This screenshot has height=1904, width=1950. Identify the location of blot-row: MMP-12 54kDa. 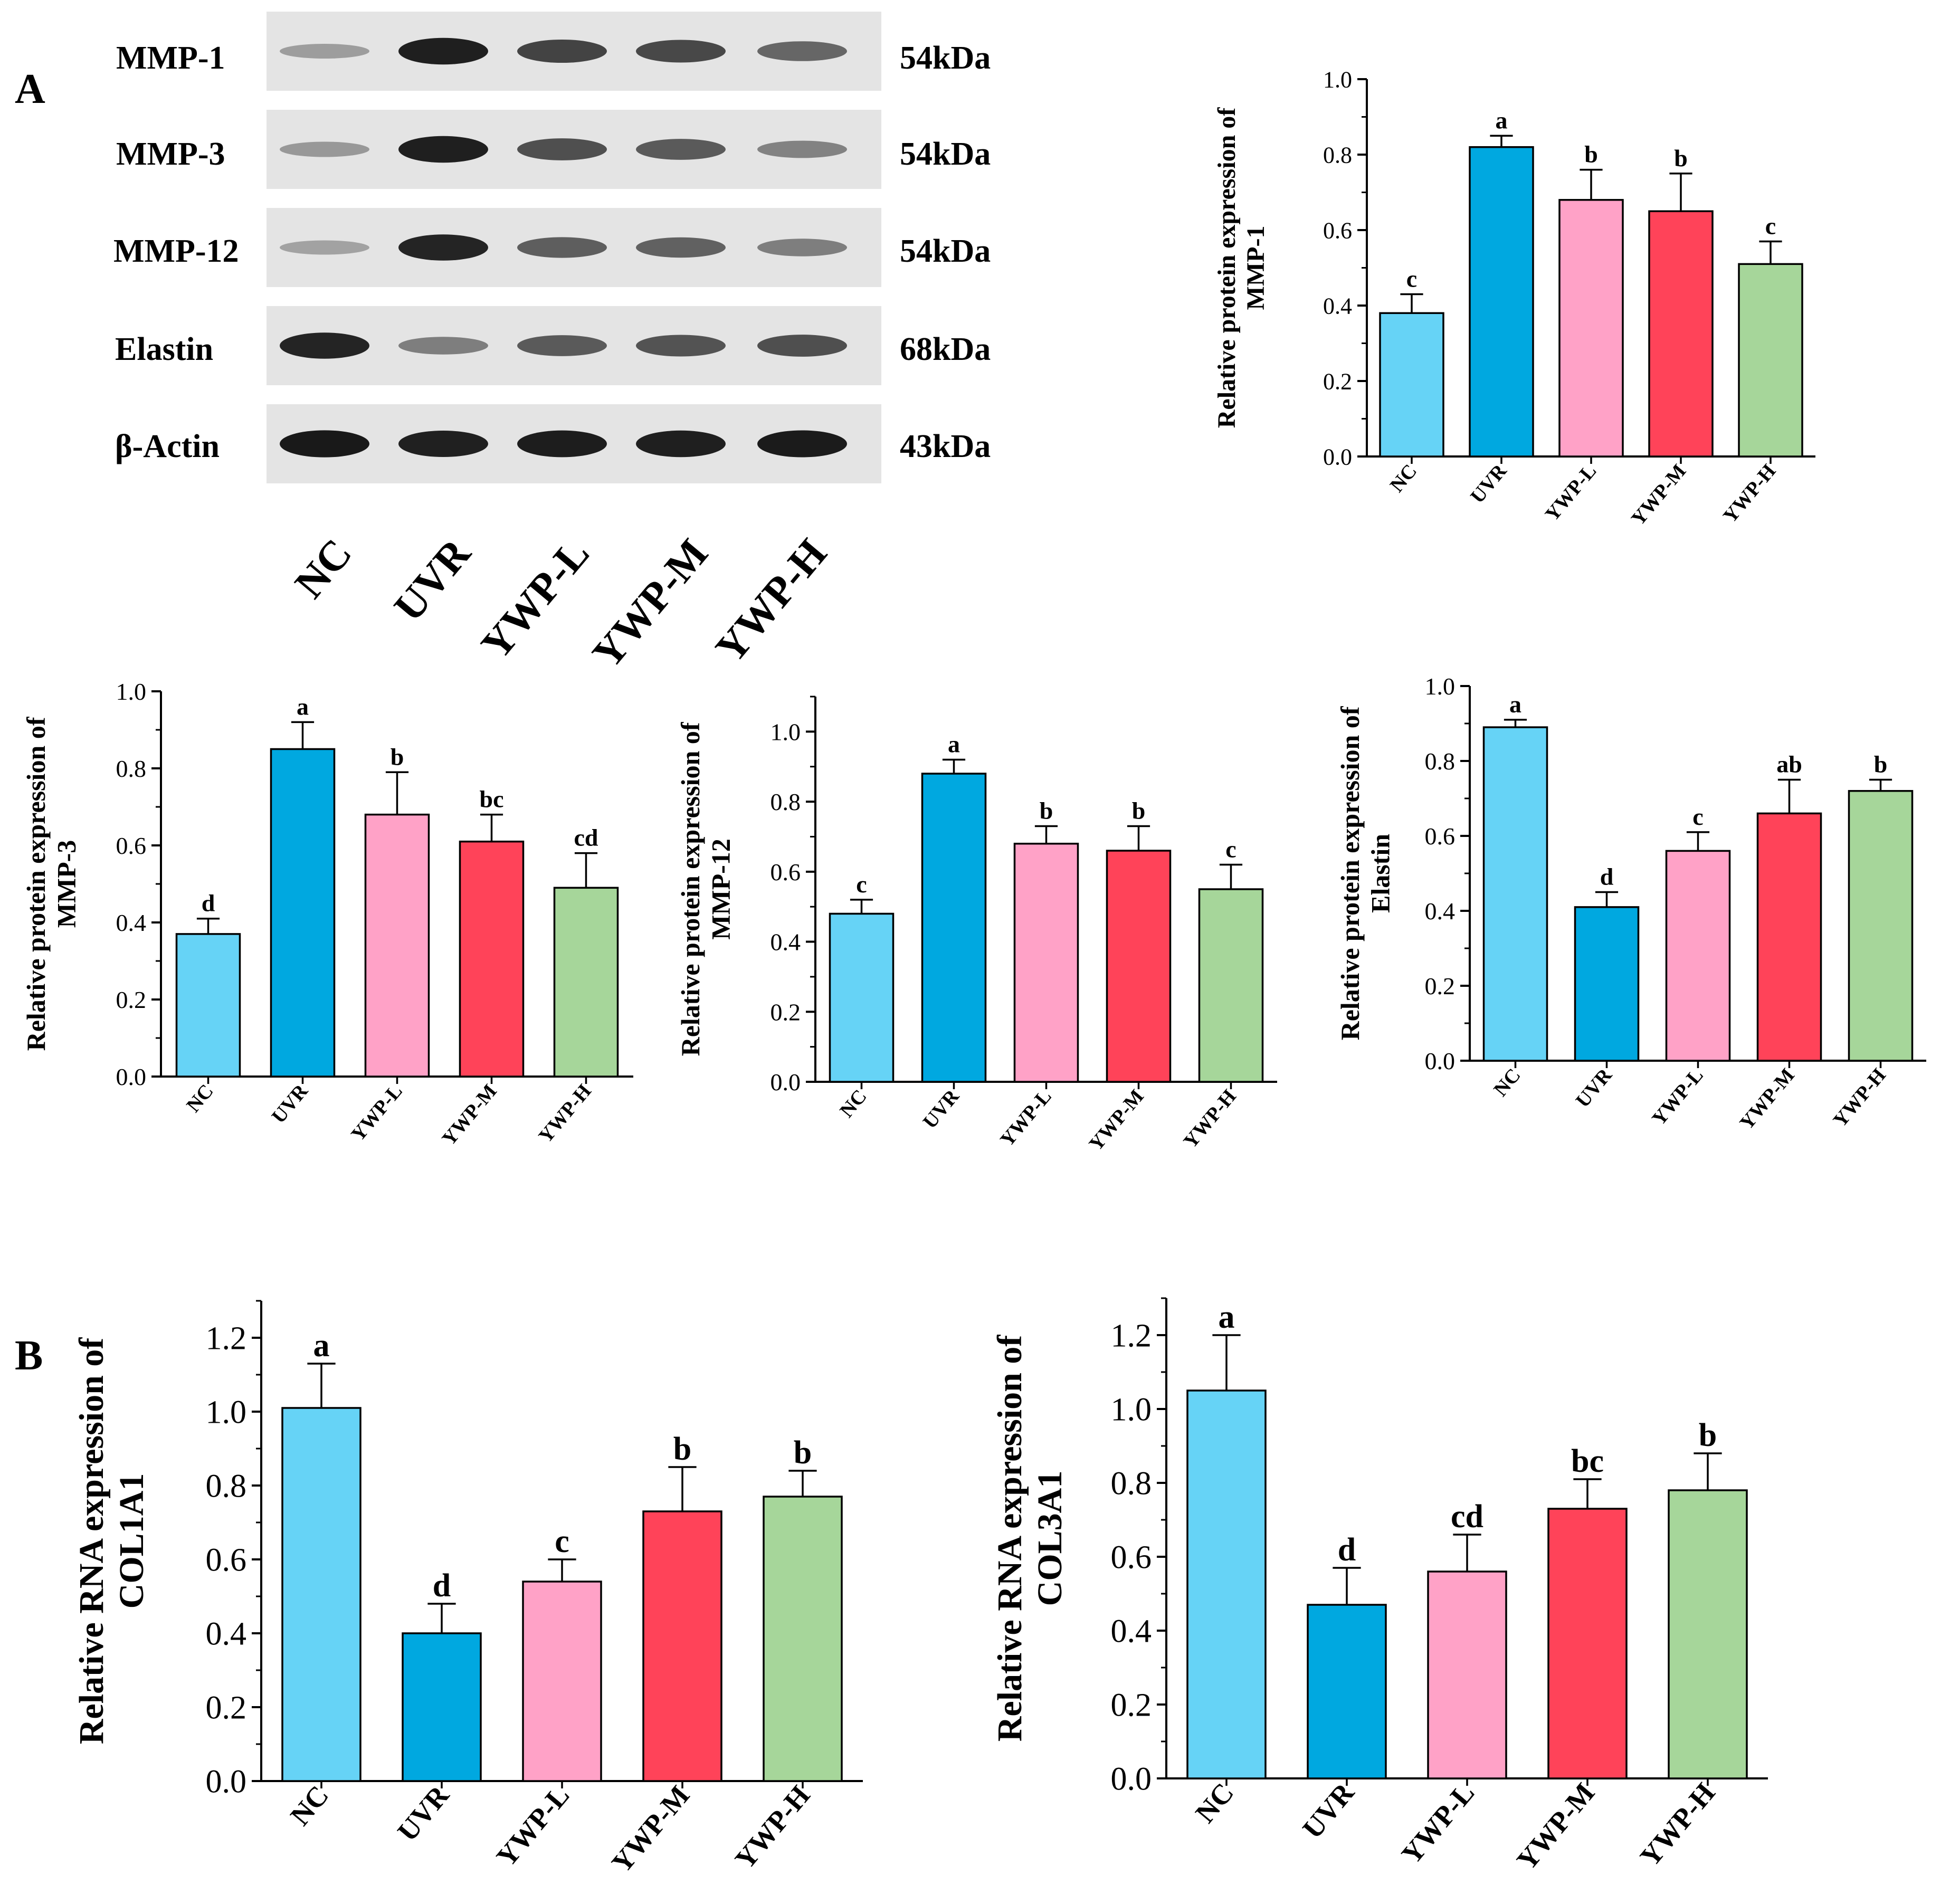
(552, 251).